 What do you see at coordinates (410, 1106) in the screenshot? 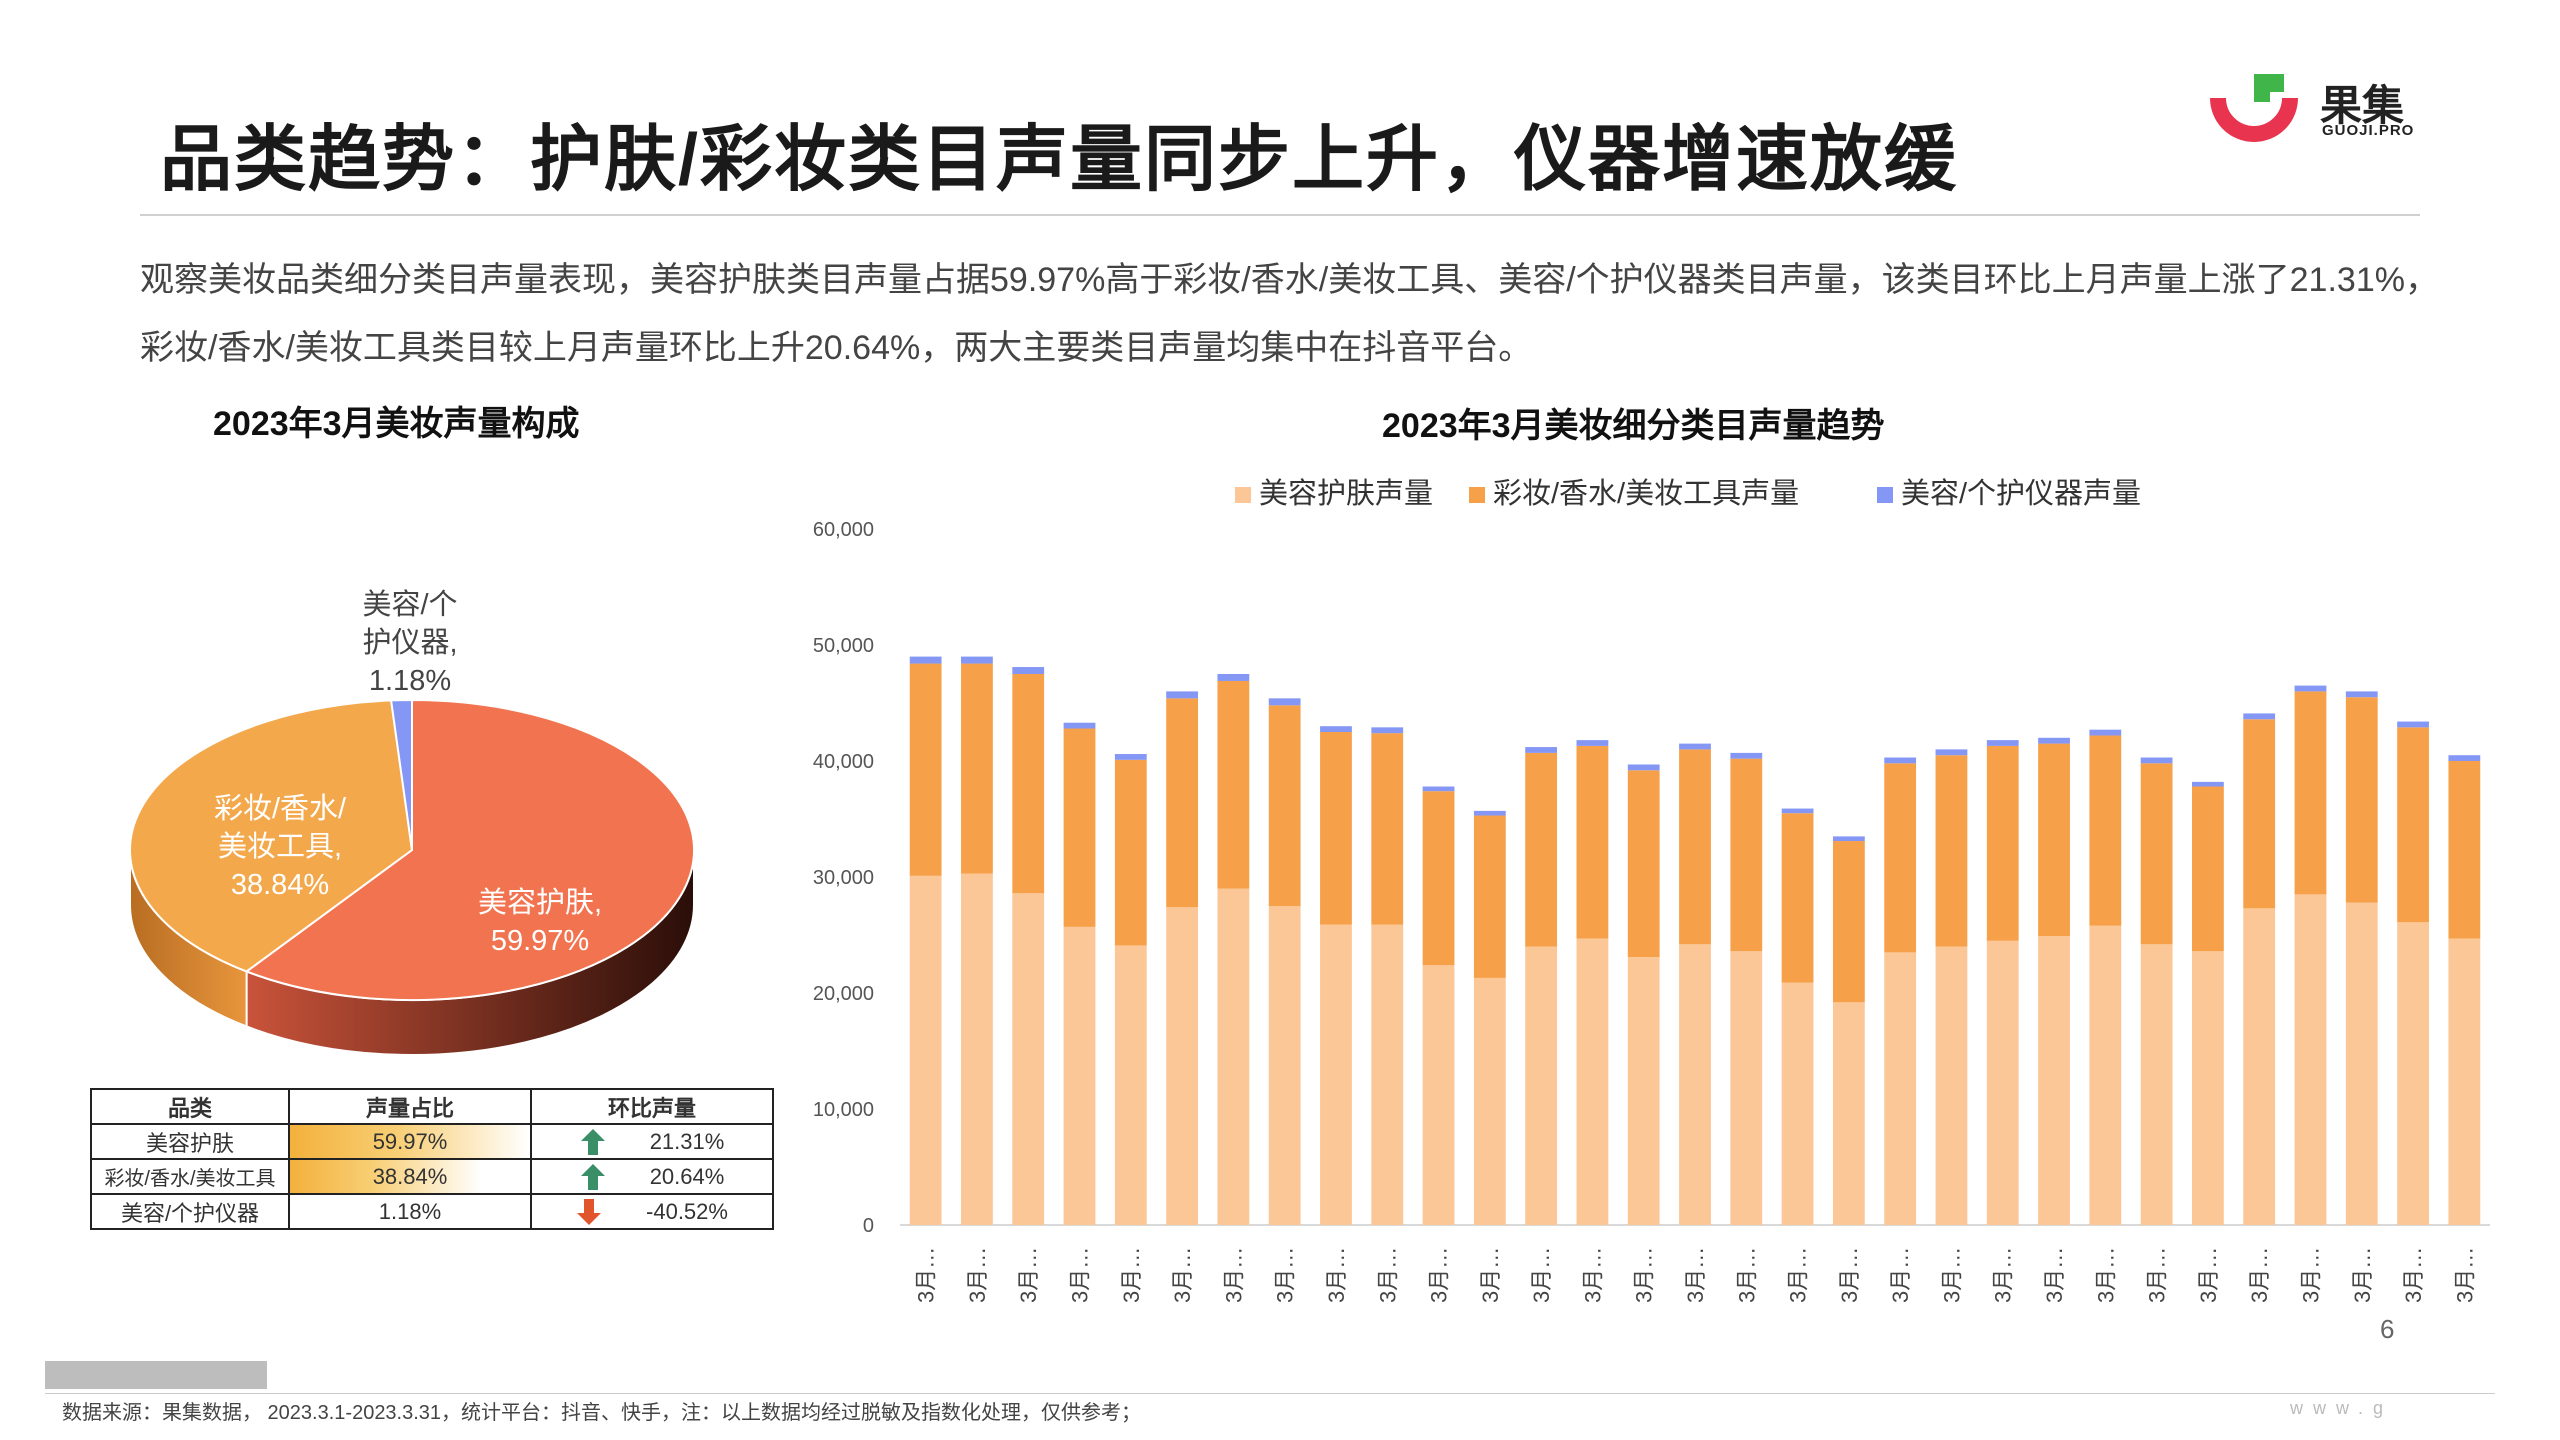
I see `table-header: 声量占比` at bounding box center [410, 1106].